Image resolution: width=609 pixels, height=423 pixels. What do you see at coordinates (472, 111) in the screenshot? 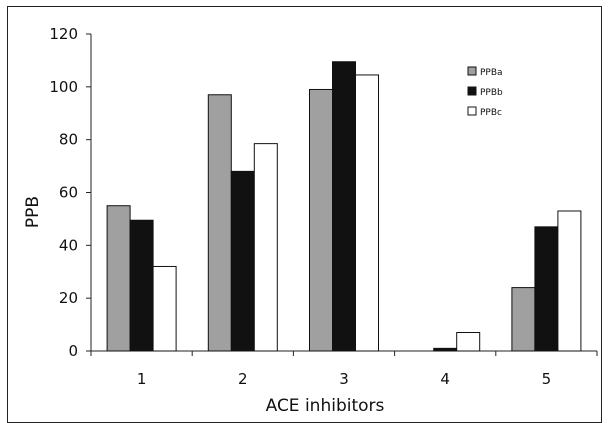
I see `legend-swatch-ppbc` at bounding box center [472, 111].